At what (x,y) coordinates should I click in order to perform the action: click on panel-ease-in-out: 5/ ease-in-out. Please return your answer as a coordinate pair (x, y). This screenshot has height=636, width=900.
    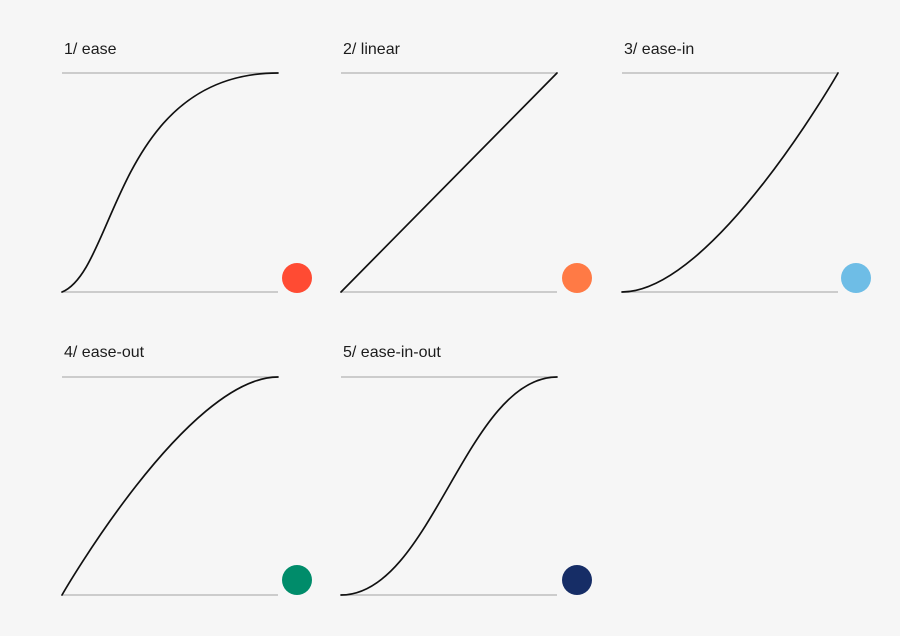
    Looking at the image, I should click on (473, 479).